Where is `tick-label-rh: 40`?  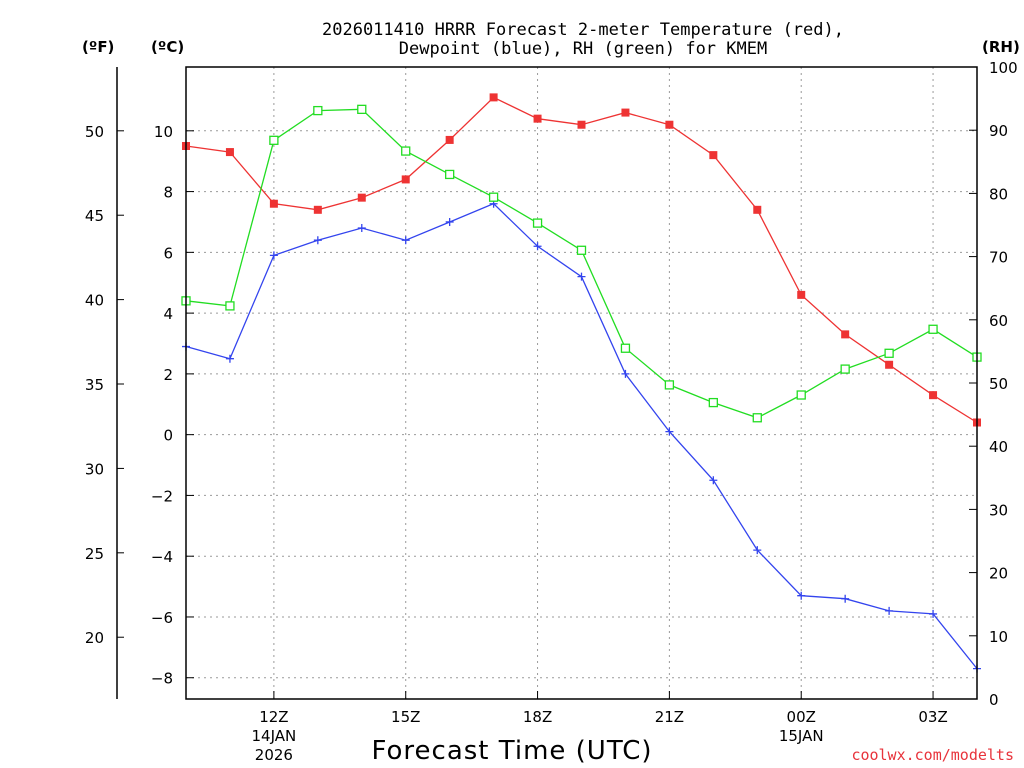 tick-label-rh: 40 is located at coordinates (998, 447).